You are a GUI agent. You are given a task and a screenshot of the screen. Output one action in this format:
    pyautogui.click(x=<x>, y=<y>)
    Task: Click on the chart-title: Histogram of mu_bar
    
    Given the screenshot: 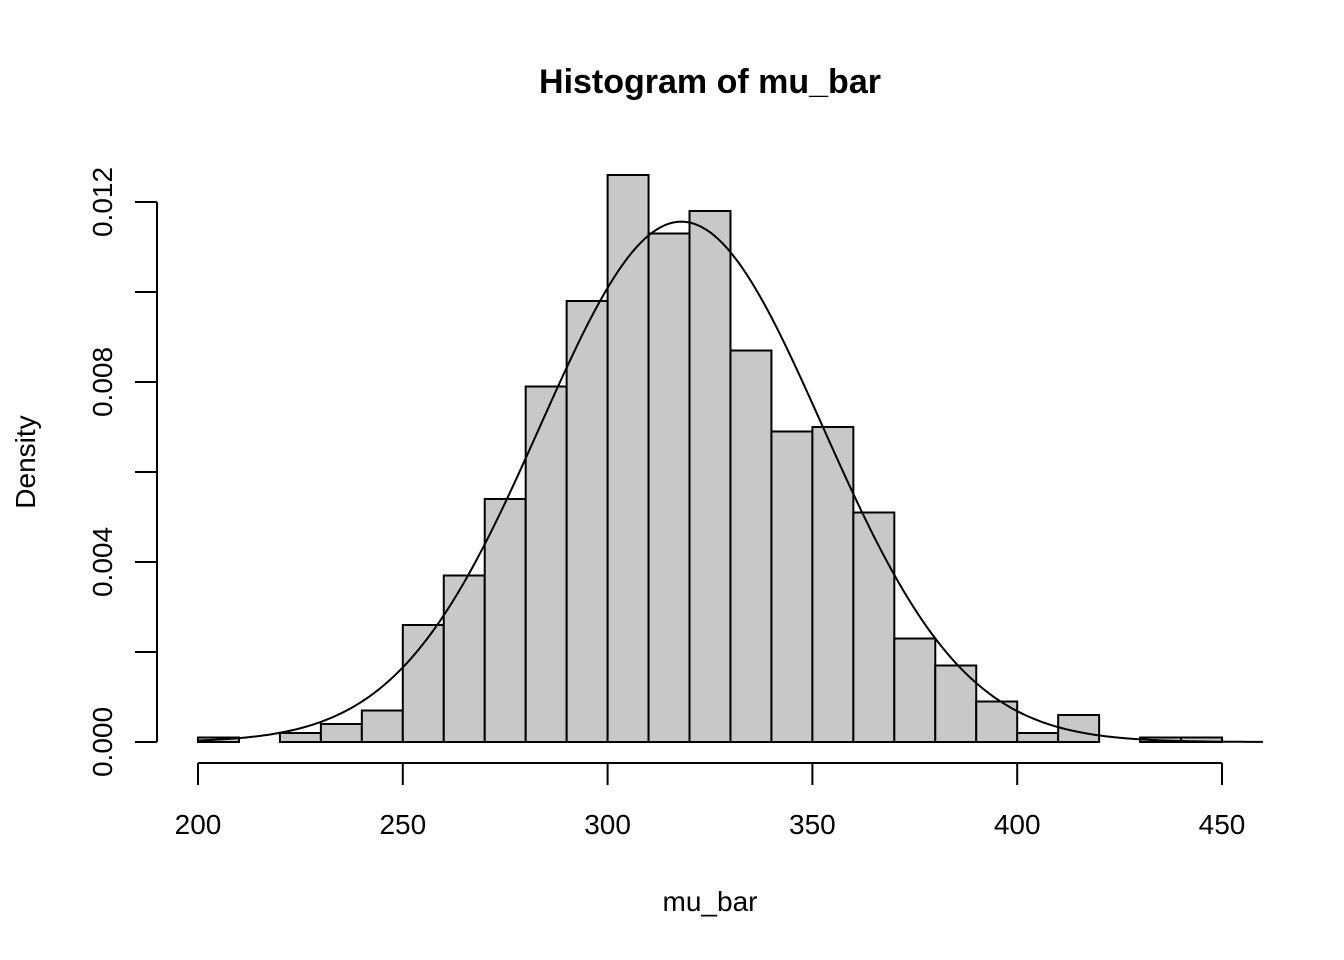 What is the action you would take?
    pyautogui.click(x=710, y=82)
    